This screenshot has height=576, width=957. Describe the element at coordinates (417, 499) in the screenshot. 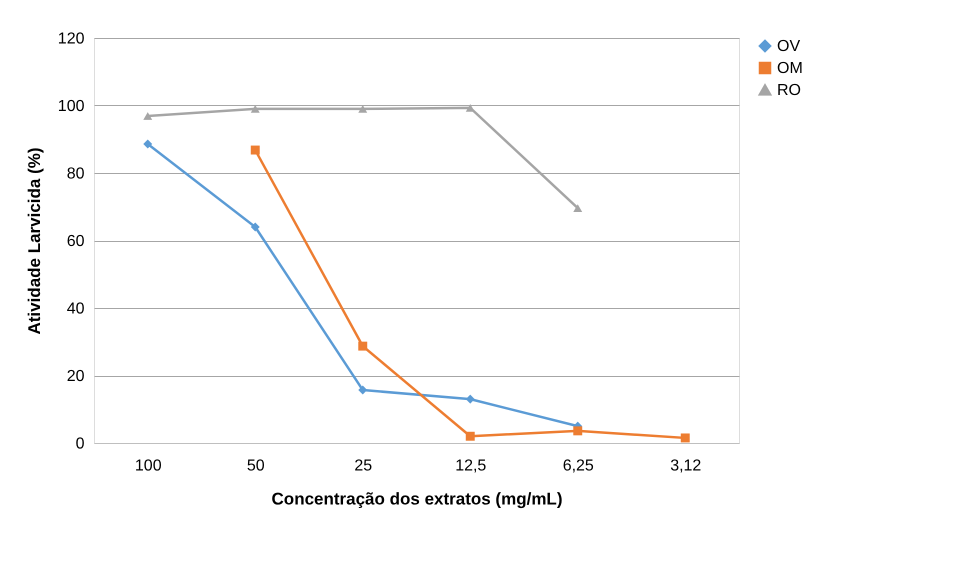

I see `x-axis-title: Concentração dos extratos (mg/mL)` at that location.